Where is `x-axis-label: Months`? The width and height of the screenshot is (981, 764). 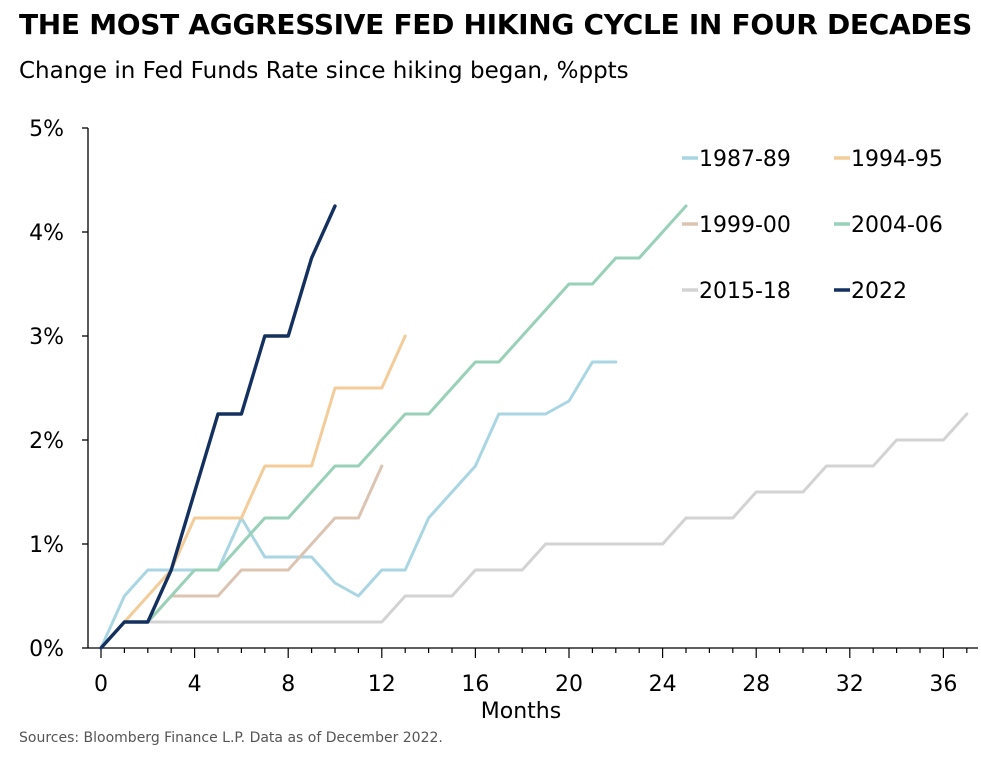 x-axis-label: Months is located at coordinates (521, 711).